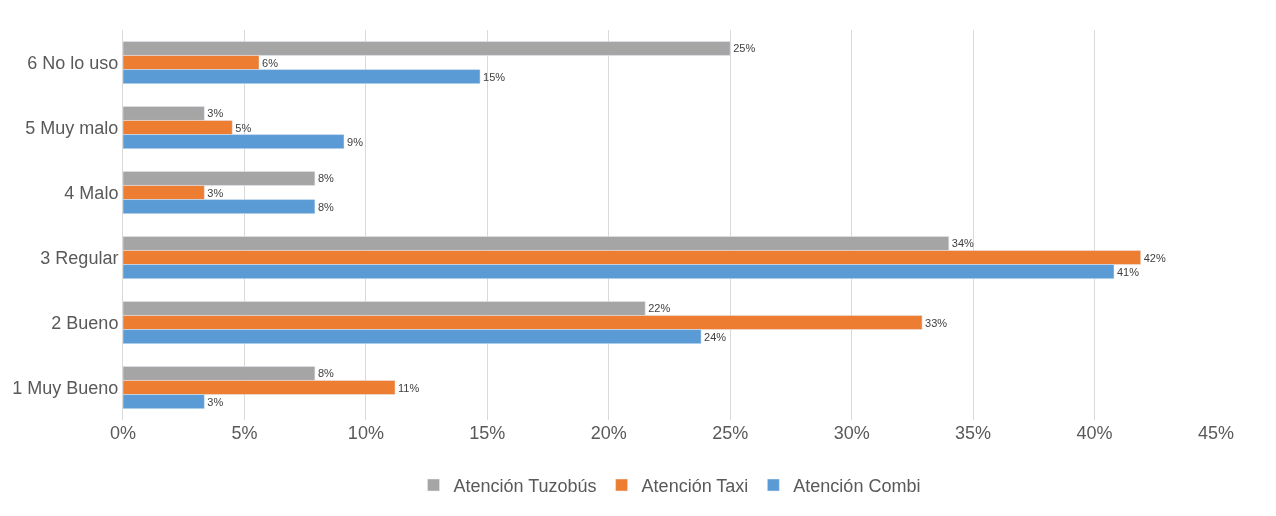 The image size is (1276, 516). I want to click on data-label: 24%, so click(715, 336).